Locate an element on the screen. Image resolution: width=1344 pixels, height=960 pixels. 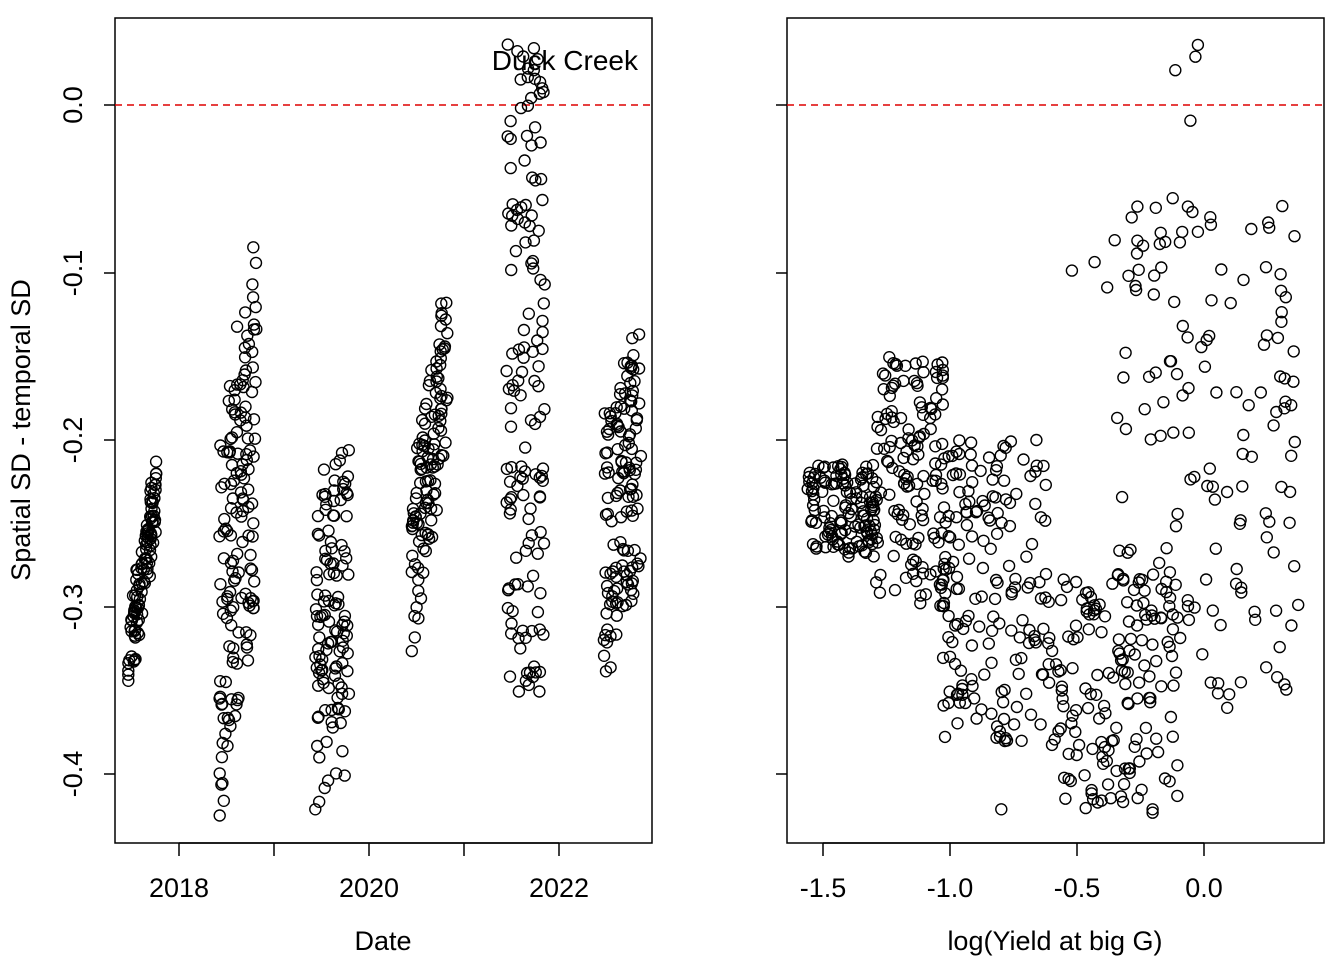
x-tick-label: -1.5 is located at coordinates (823, 888).